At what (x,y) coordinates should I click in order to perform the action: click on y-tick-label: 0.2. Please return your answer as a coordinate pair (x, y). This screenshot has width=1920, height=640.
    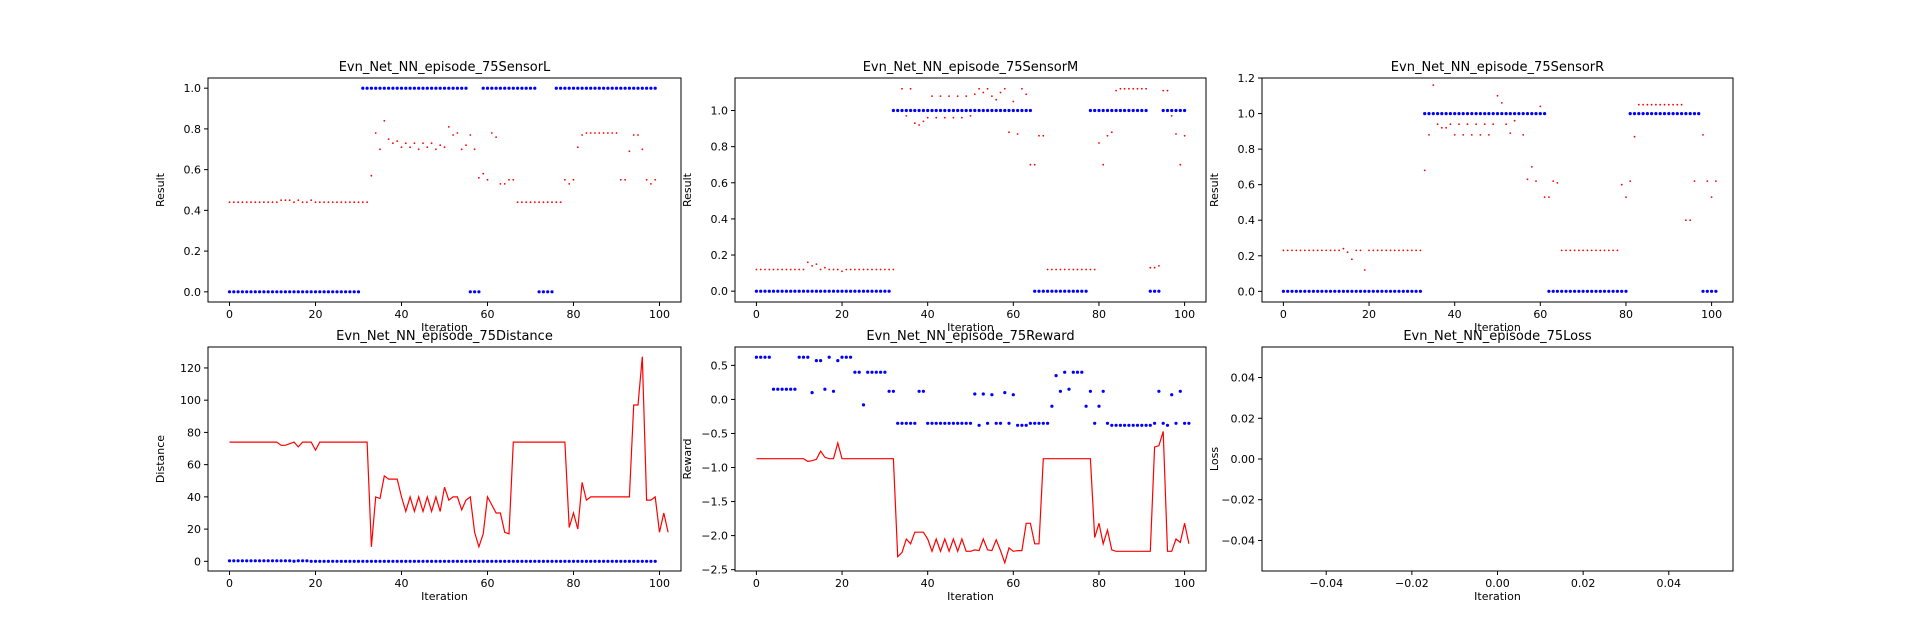
    Looking at the image, I should click on (193, 251).